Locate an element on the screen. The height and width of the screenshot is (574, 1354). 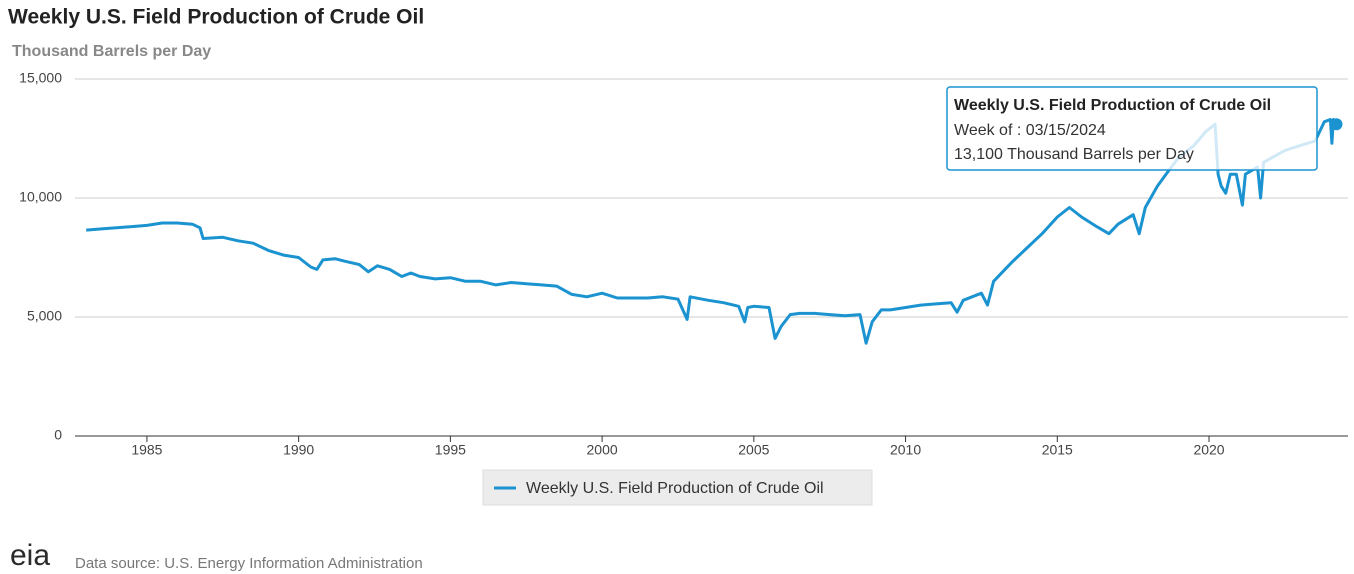
y-tick-label: 5,000 is located at coordinates (44, 316).